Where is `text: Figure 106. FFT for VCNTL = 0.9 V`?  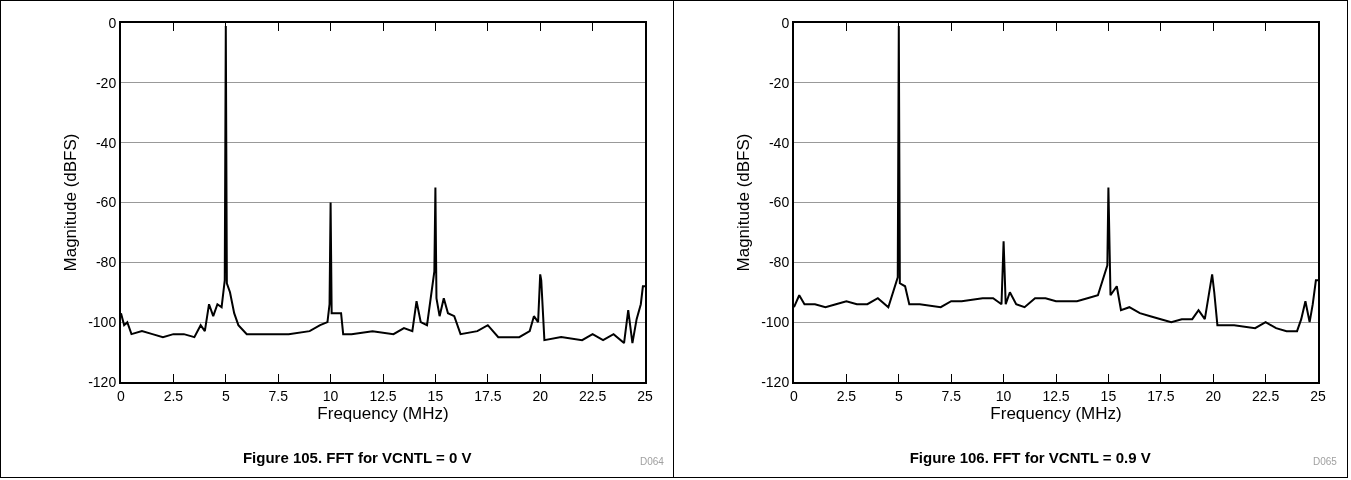 text: Figure 106. FFT for VCNTL = 0.9 V is located at coordinates (1030, 457).